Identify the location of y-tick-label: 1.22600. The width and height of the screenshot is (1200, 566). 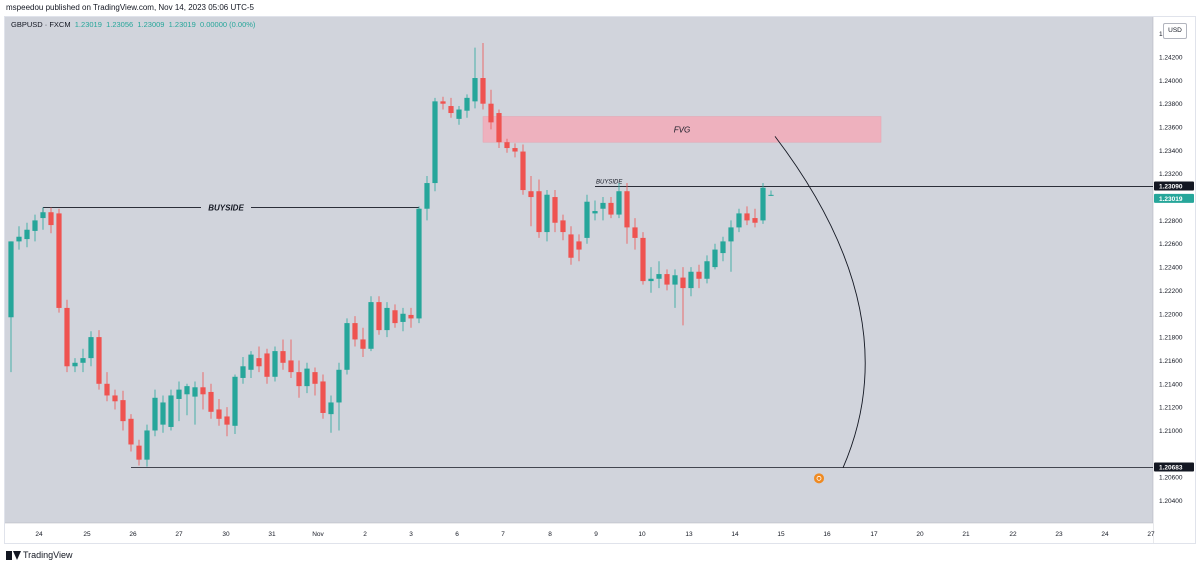
(1171, 244).